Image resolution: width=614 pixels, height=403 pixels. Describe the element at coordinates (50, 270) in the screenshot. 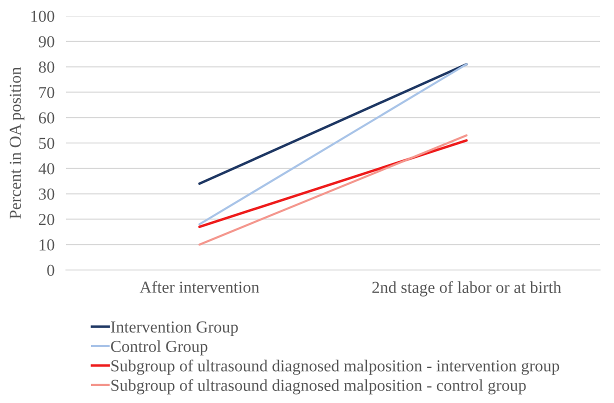

I see `y-tick-label: 0` at that location.